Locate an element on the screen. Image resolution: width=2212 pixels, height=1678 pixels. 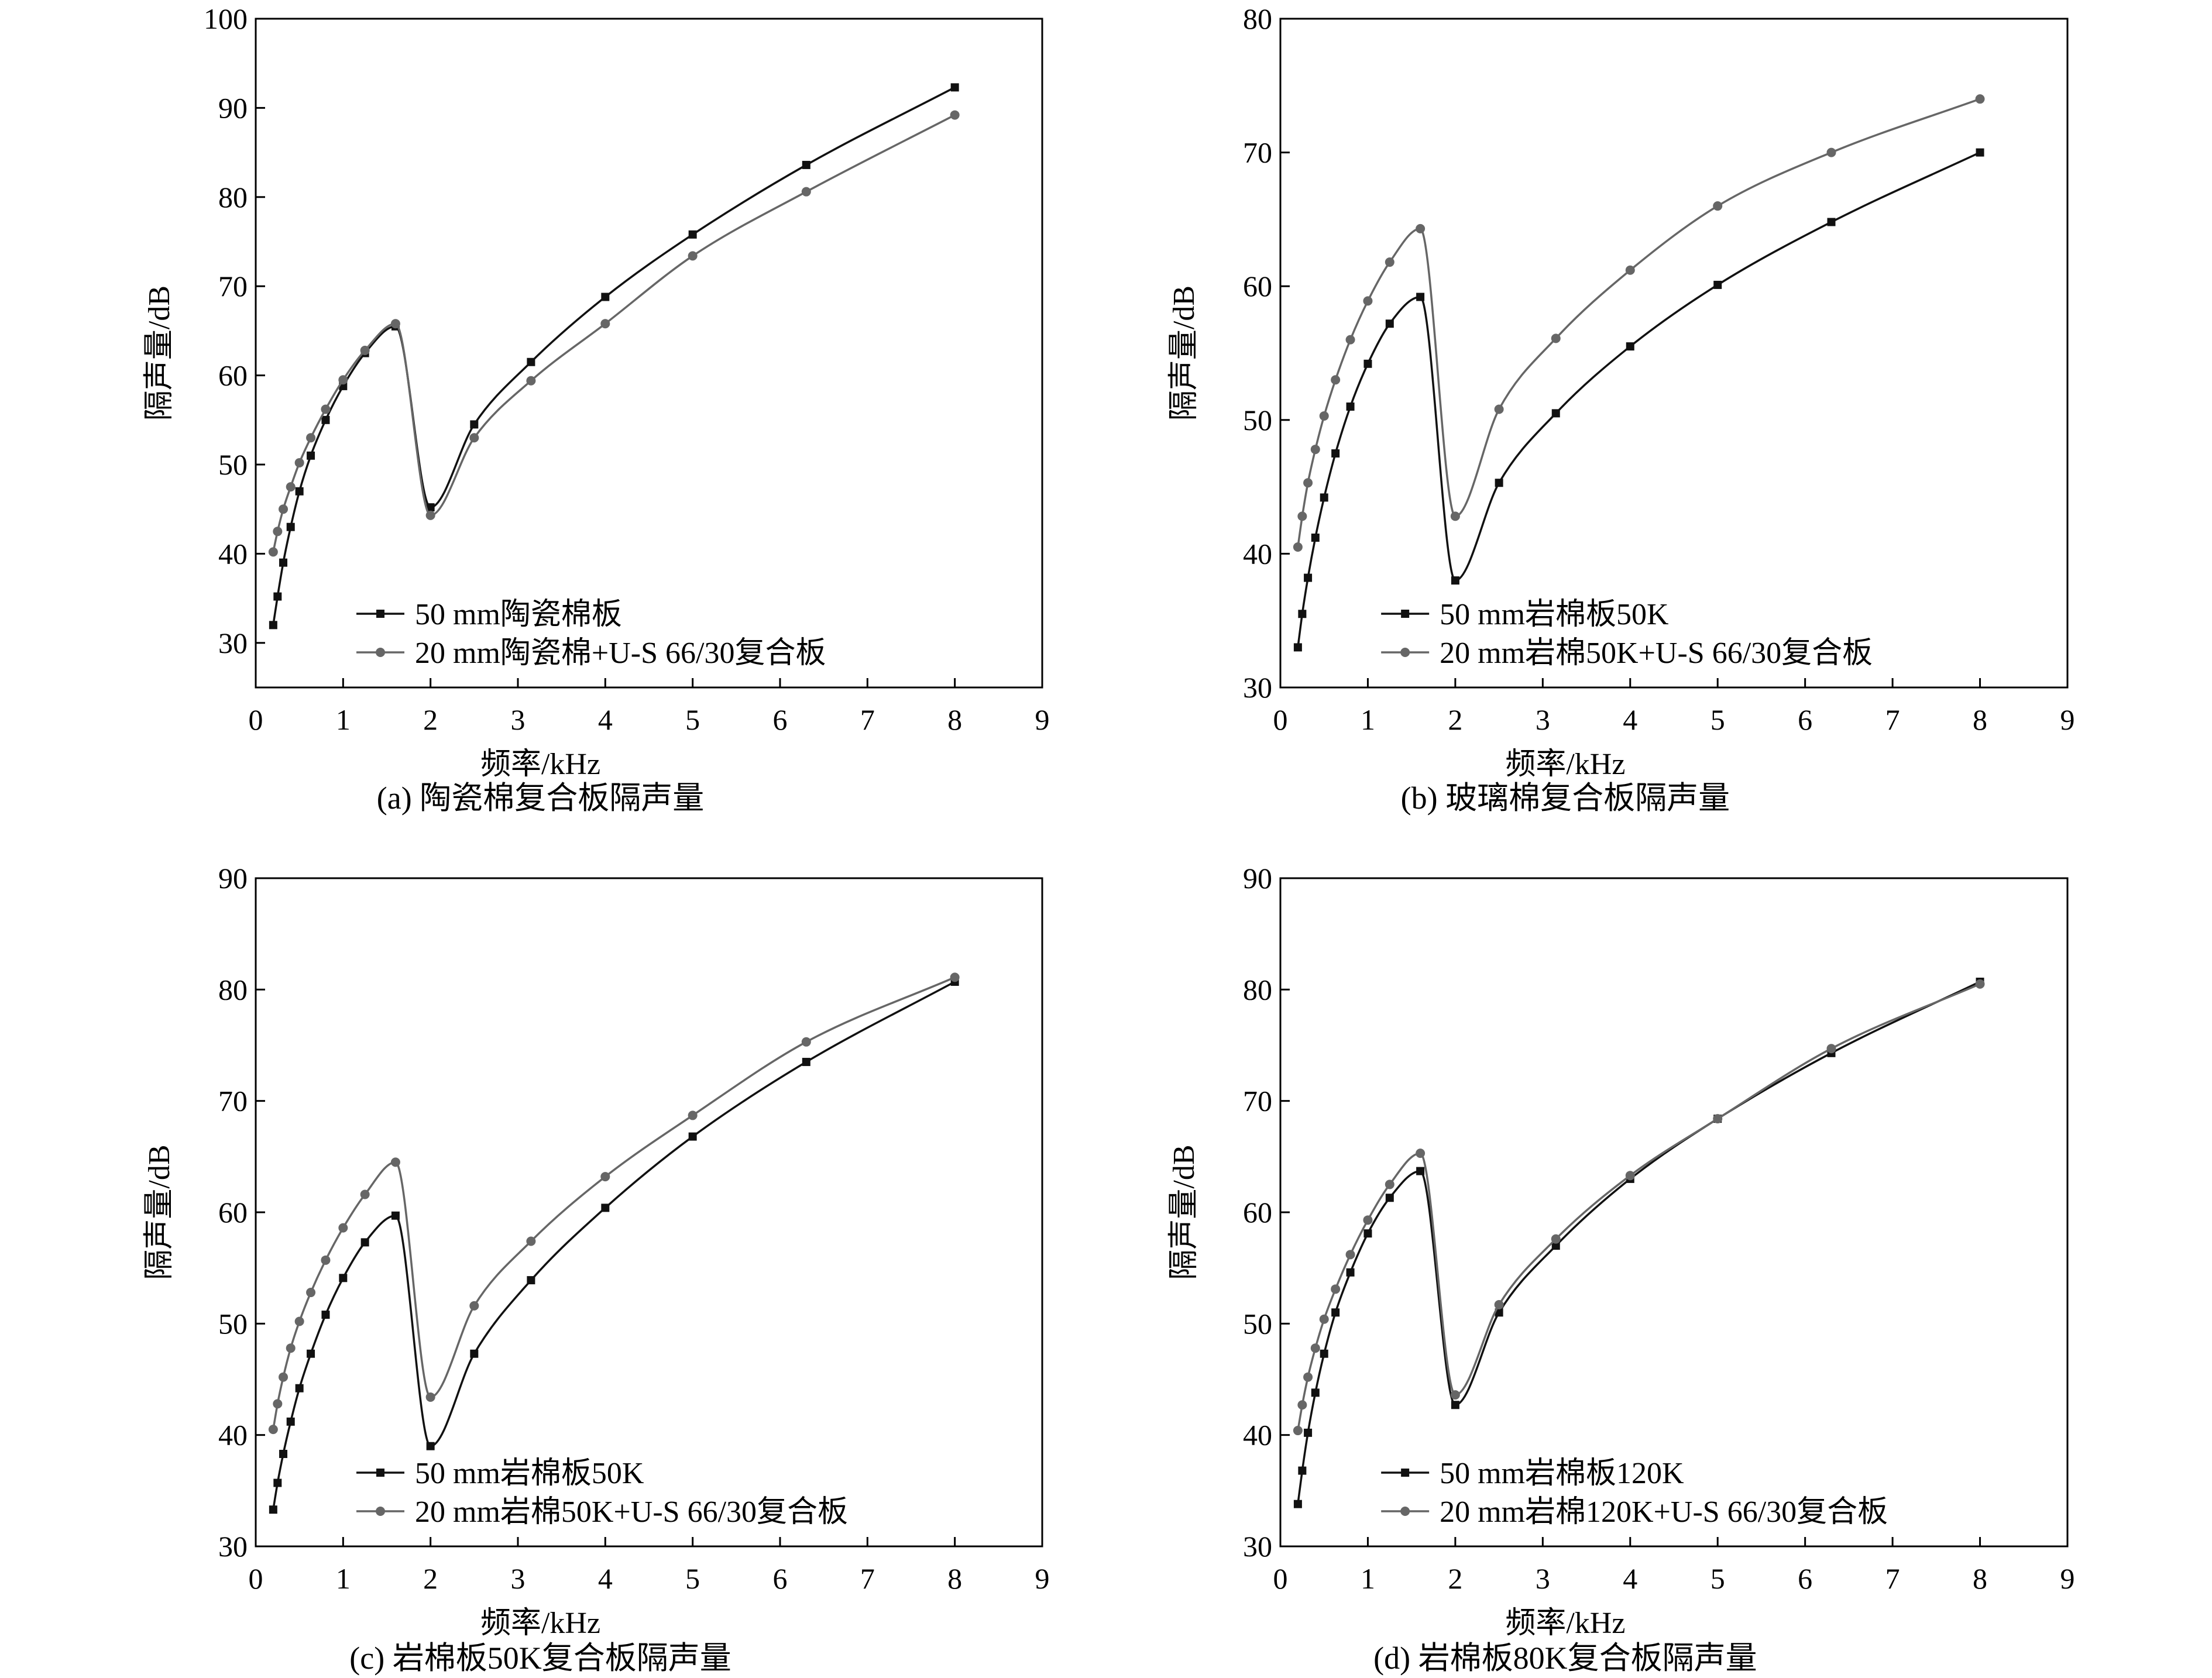
y-tick-label-a: 60 is located at coordinates (233, 376).